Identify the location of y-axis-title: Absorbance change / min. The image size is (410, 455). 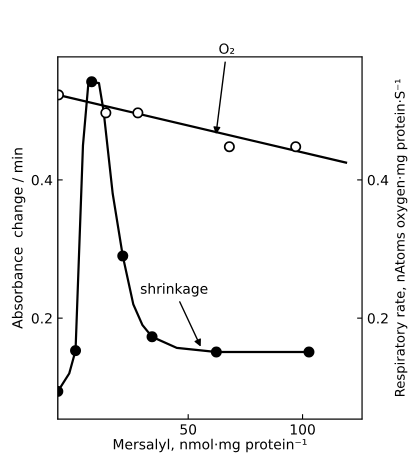
(19, 238).